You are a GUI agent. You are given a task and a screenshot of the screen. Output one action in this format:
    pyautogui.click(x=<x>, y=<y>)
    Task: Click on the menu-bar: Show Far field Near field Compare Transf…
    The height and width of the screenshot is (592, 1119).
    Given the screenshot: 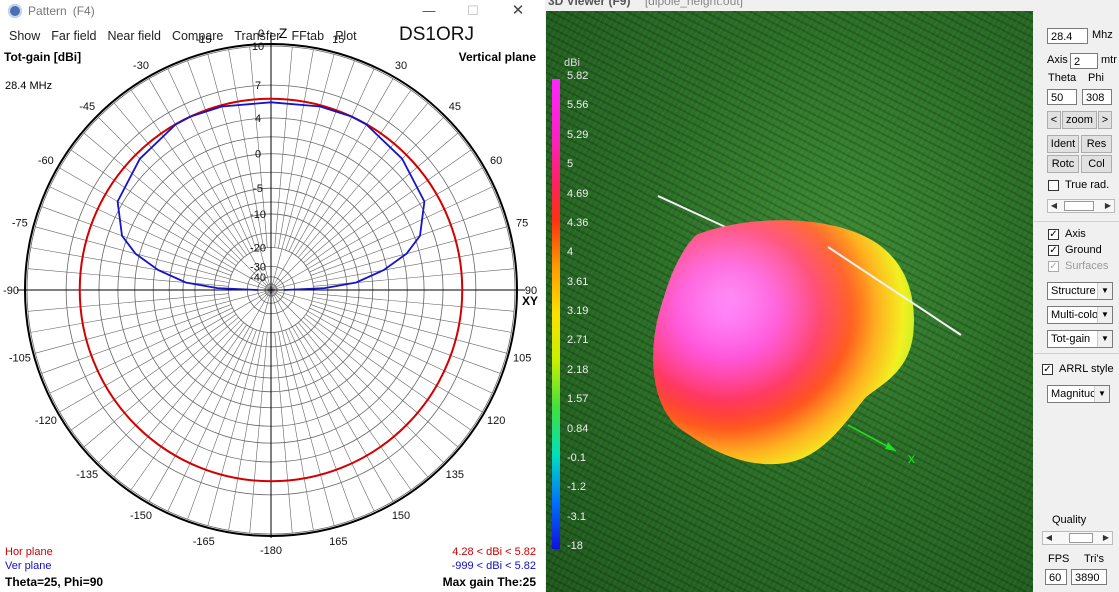 What is the action you would take?
    pyautogui.click(x=179, y=36)
    